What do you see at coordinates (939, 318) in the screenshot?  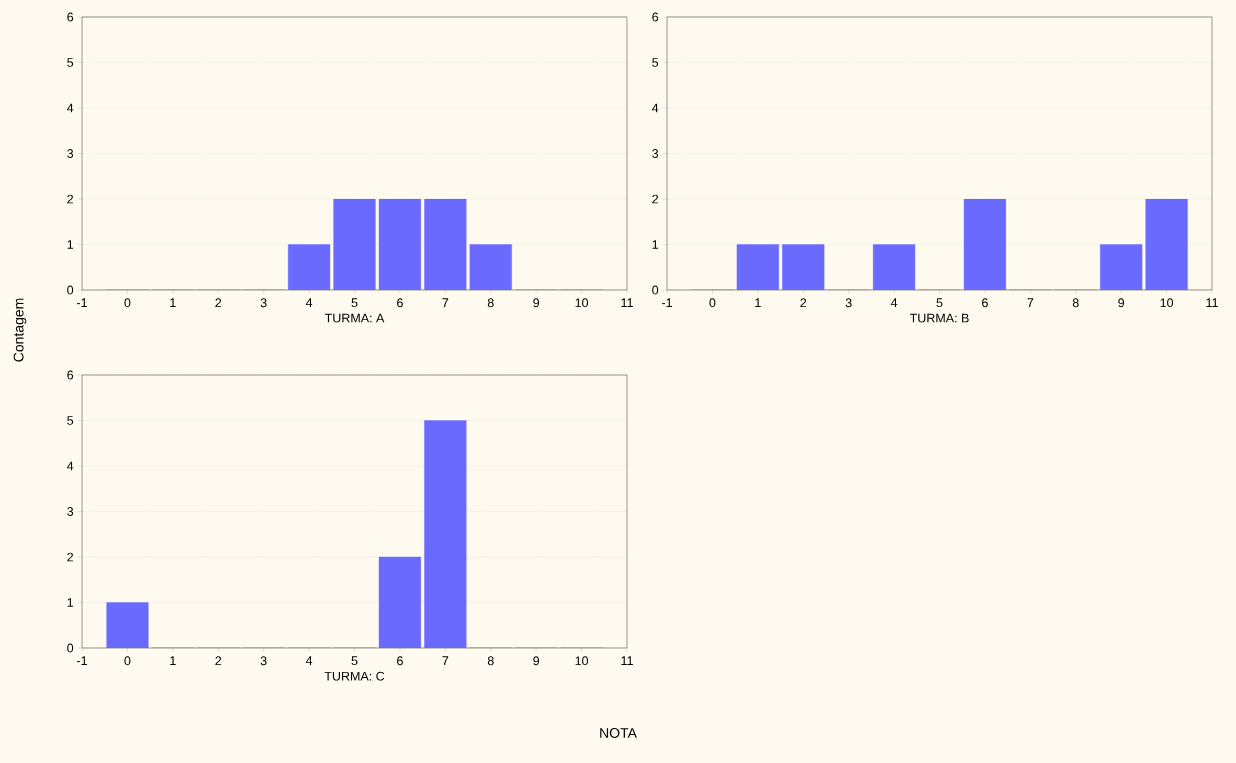 I see `x-axis-title: TURMA: B` at bounding box center [939, 318].